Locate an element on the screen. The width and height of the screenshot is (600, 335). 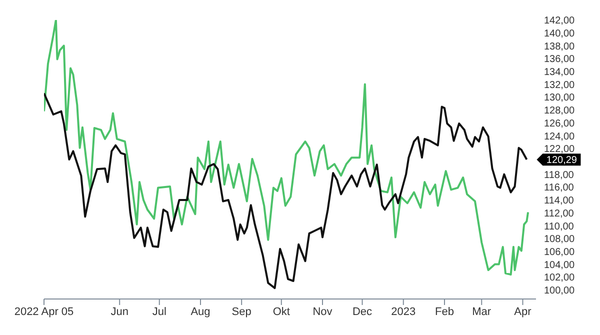
x-tick-label: Nov is located at coordinates (322, 312).